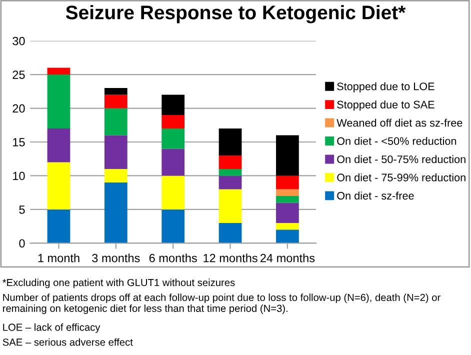 The height and width of the screenshot is (355, 471). Describe the element at coordinates (399, 122) in the screenshot. I see `legend-label: Weaned off diet as sz-free` at that location.